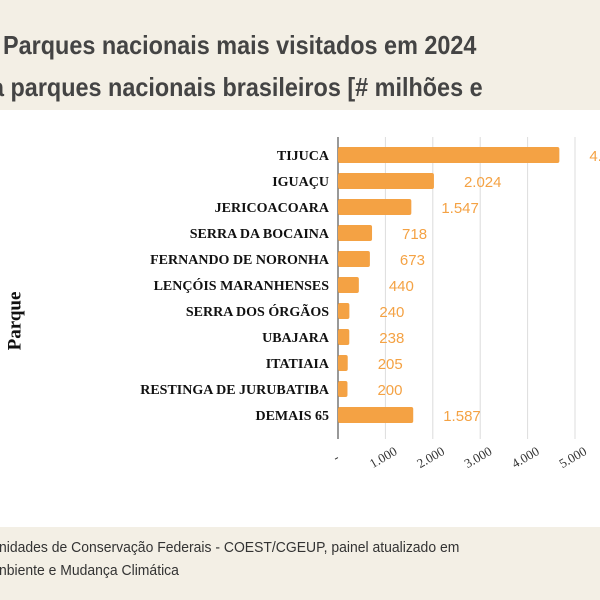 Image resolution: width=600 pixels, height=600 pixels. Describe the element at coordinates (240, 45) in the screenshot. I see `chart-title: Parques nacionais mais visitados em 2024` at that location.